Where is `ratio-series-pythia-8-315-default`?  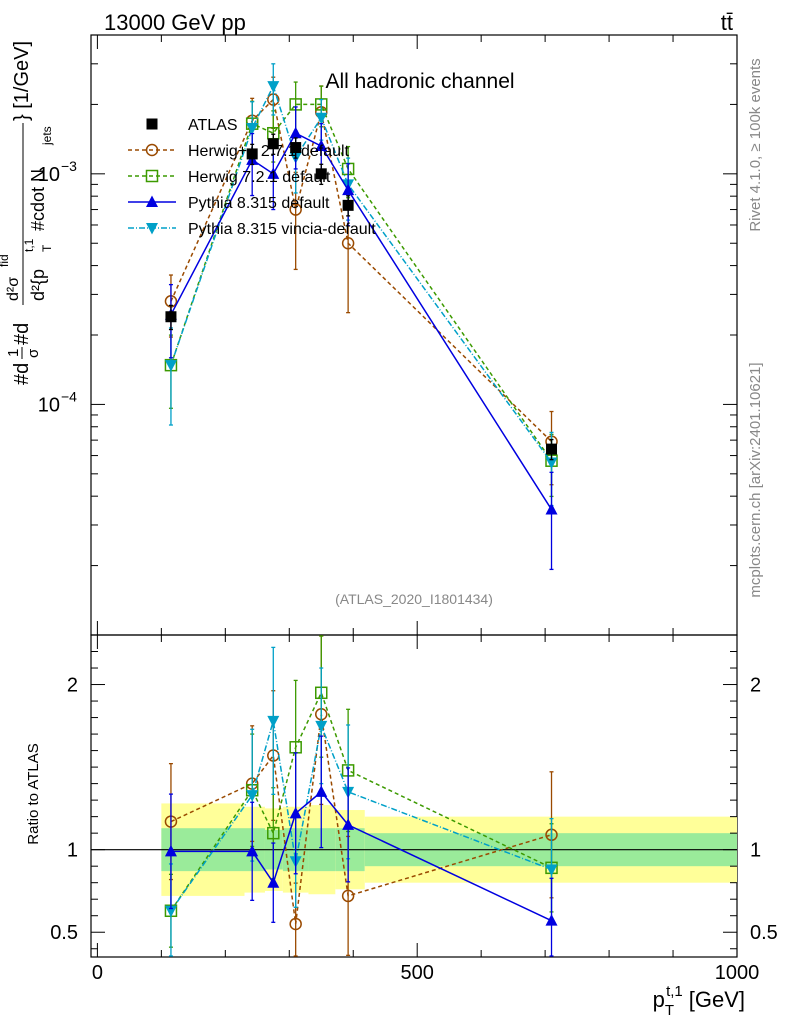 ratio-series-pythia-8-315-default is located at coordinates (361, 846).